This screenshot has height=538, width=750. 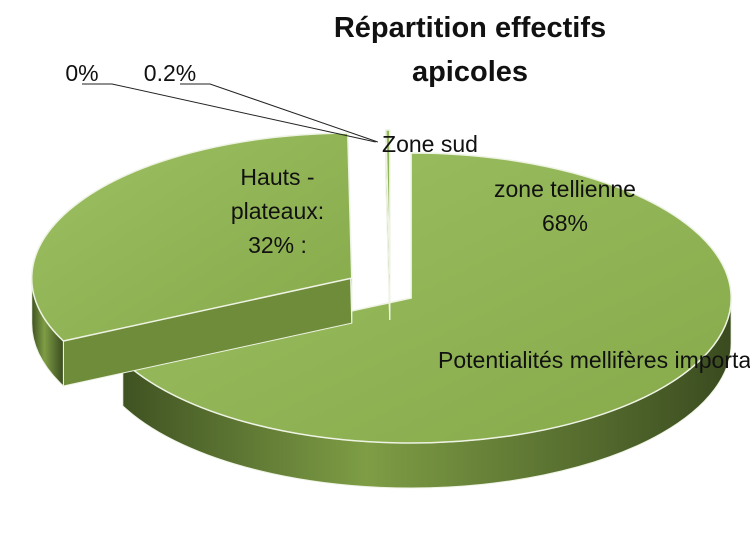 What do you see at coordinates (565, 189) in the screenshot?
I see `category-label: zone tellienne` at bounding box center [565, 189].